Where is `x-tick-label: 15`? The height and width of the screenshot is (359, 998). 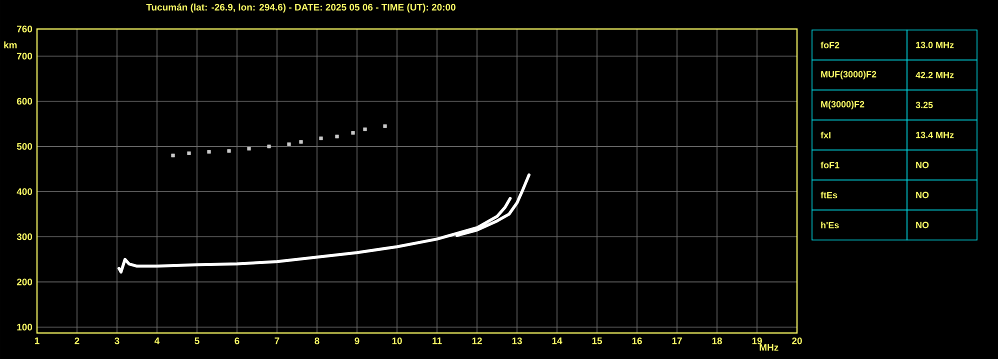
x-tick-label: 15 is located at coordinates (597, 341).